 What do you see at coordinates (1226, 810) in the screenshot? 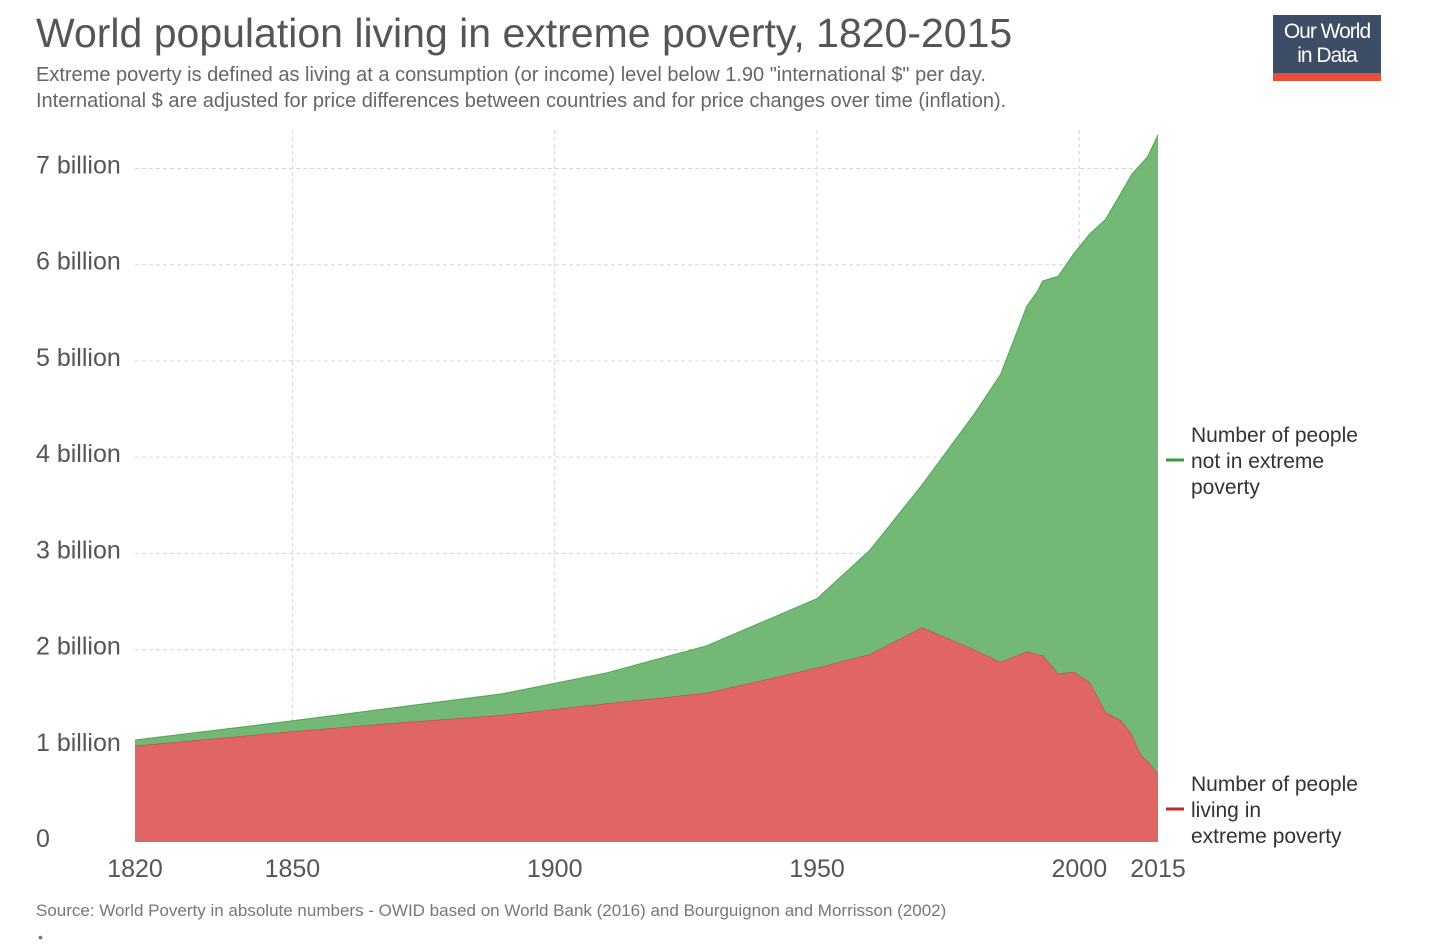
I see `legend-label: living in` at bounding box center [1226, 810].